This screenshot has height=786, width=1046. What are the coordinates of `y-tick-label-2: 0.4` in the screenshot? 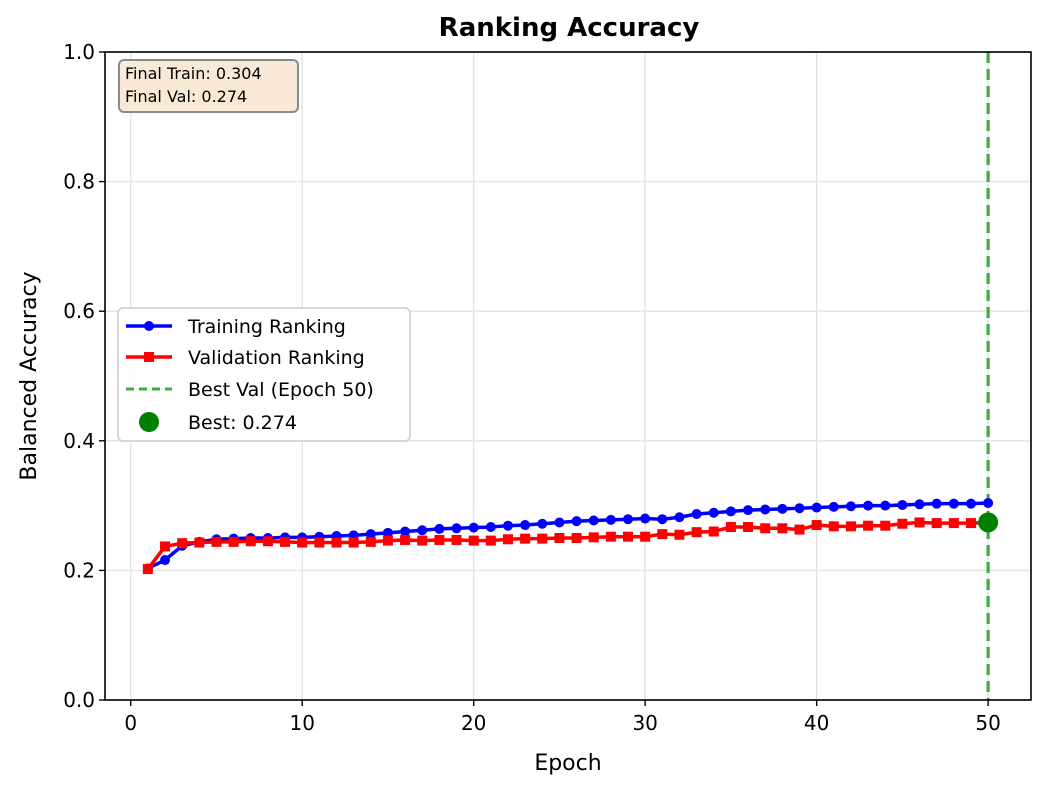 It's located at (79, 441).